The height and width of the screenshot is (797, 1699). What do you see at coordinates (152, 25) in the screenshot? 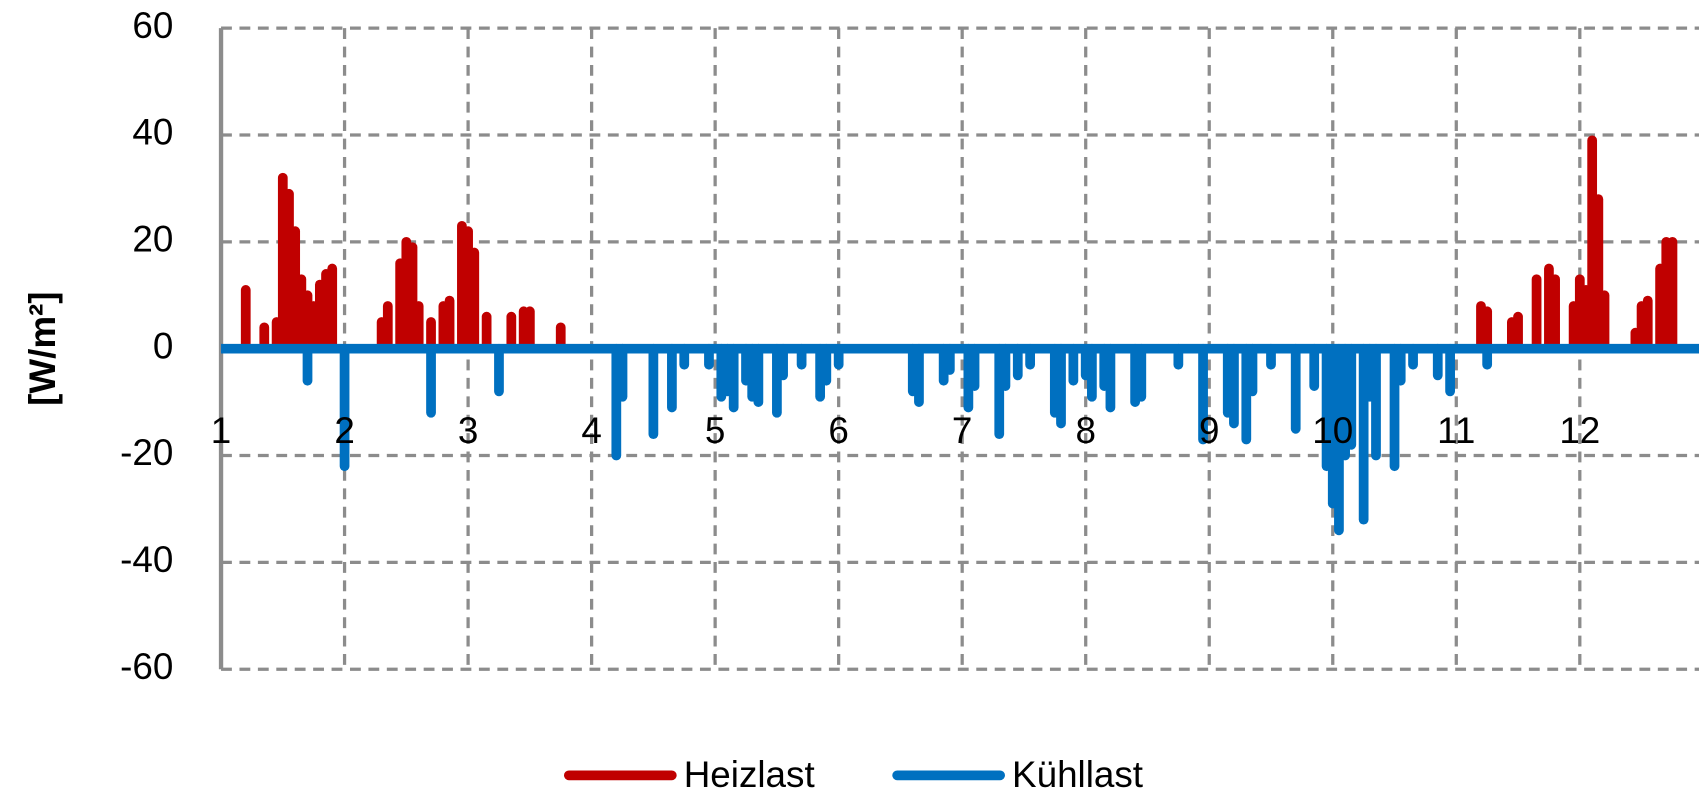
I see `y-tick-label: 60` at bounding box center [152, 25].